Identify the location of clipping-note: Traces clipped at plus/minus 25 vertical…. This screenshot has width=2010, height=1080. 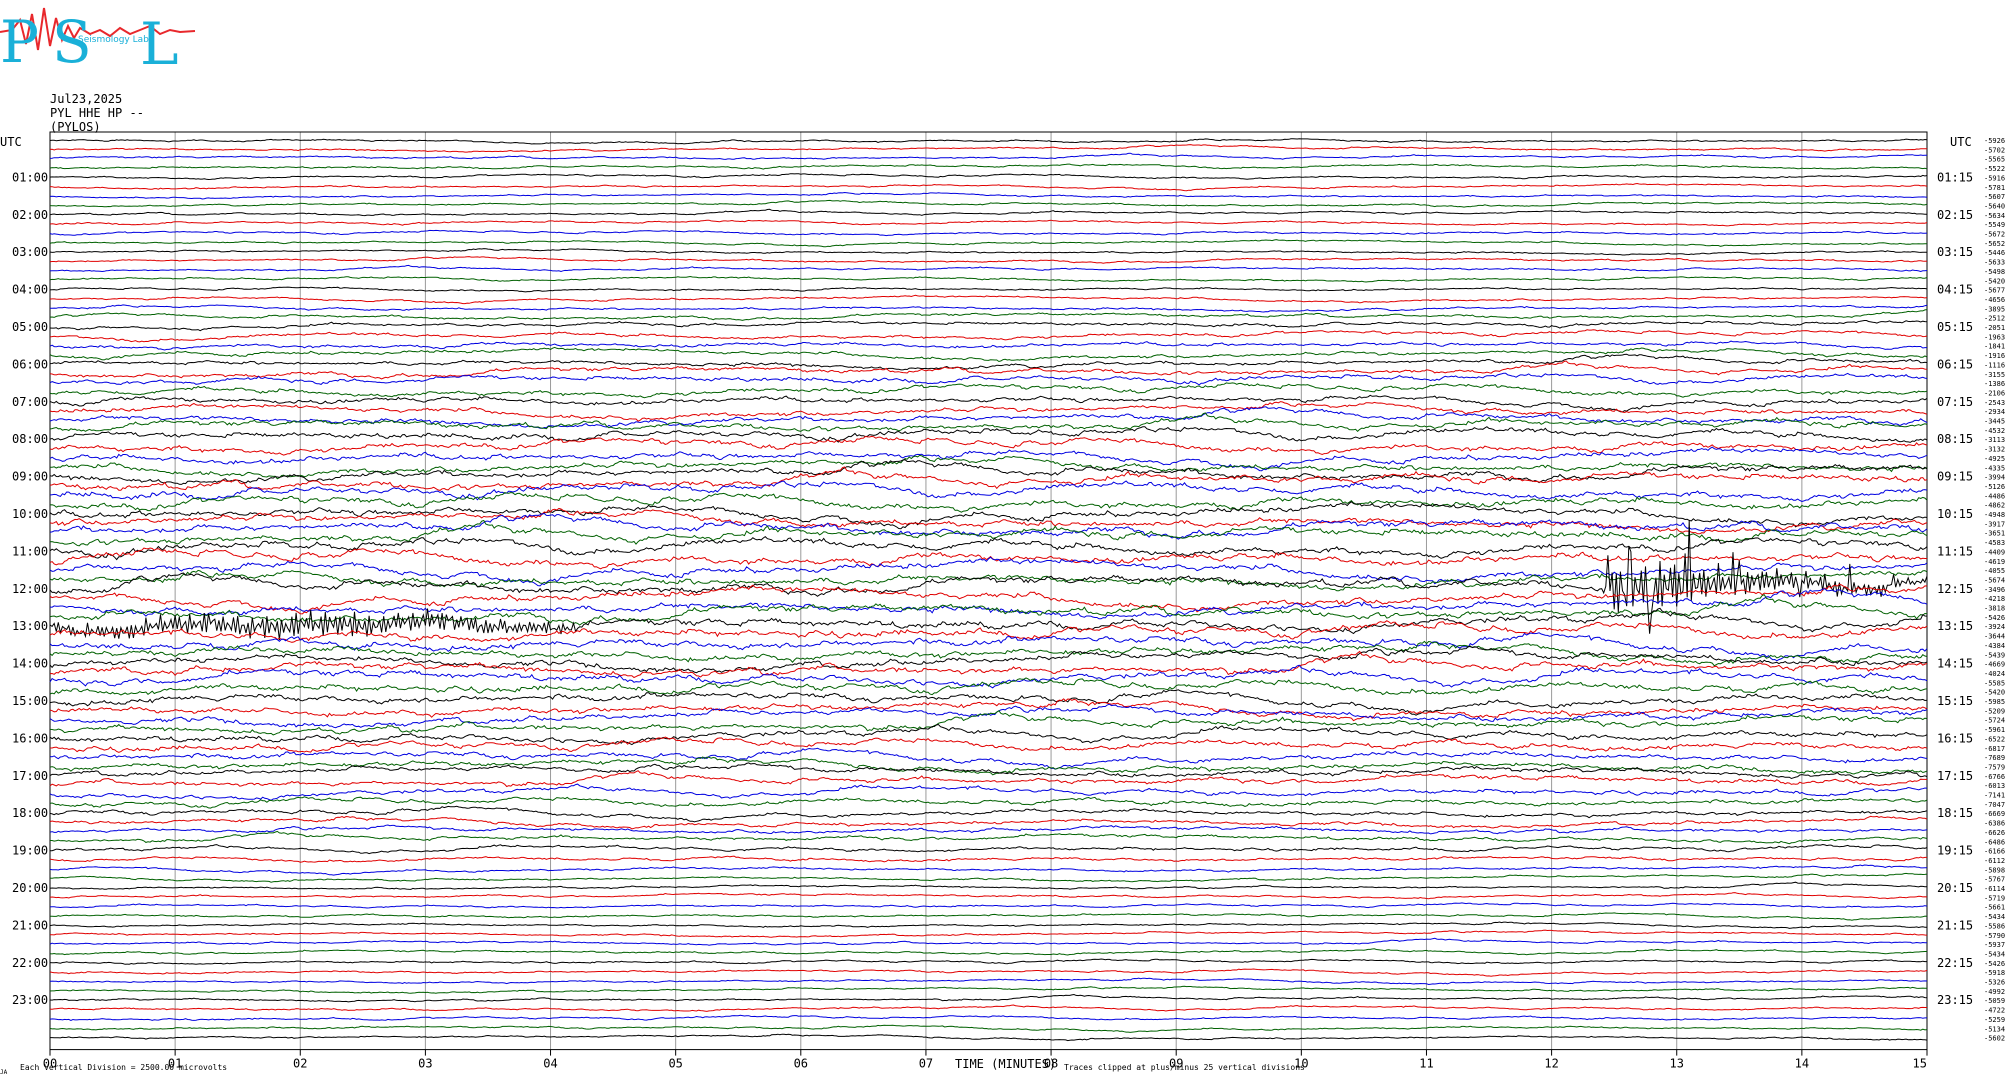
(1184, 1067).